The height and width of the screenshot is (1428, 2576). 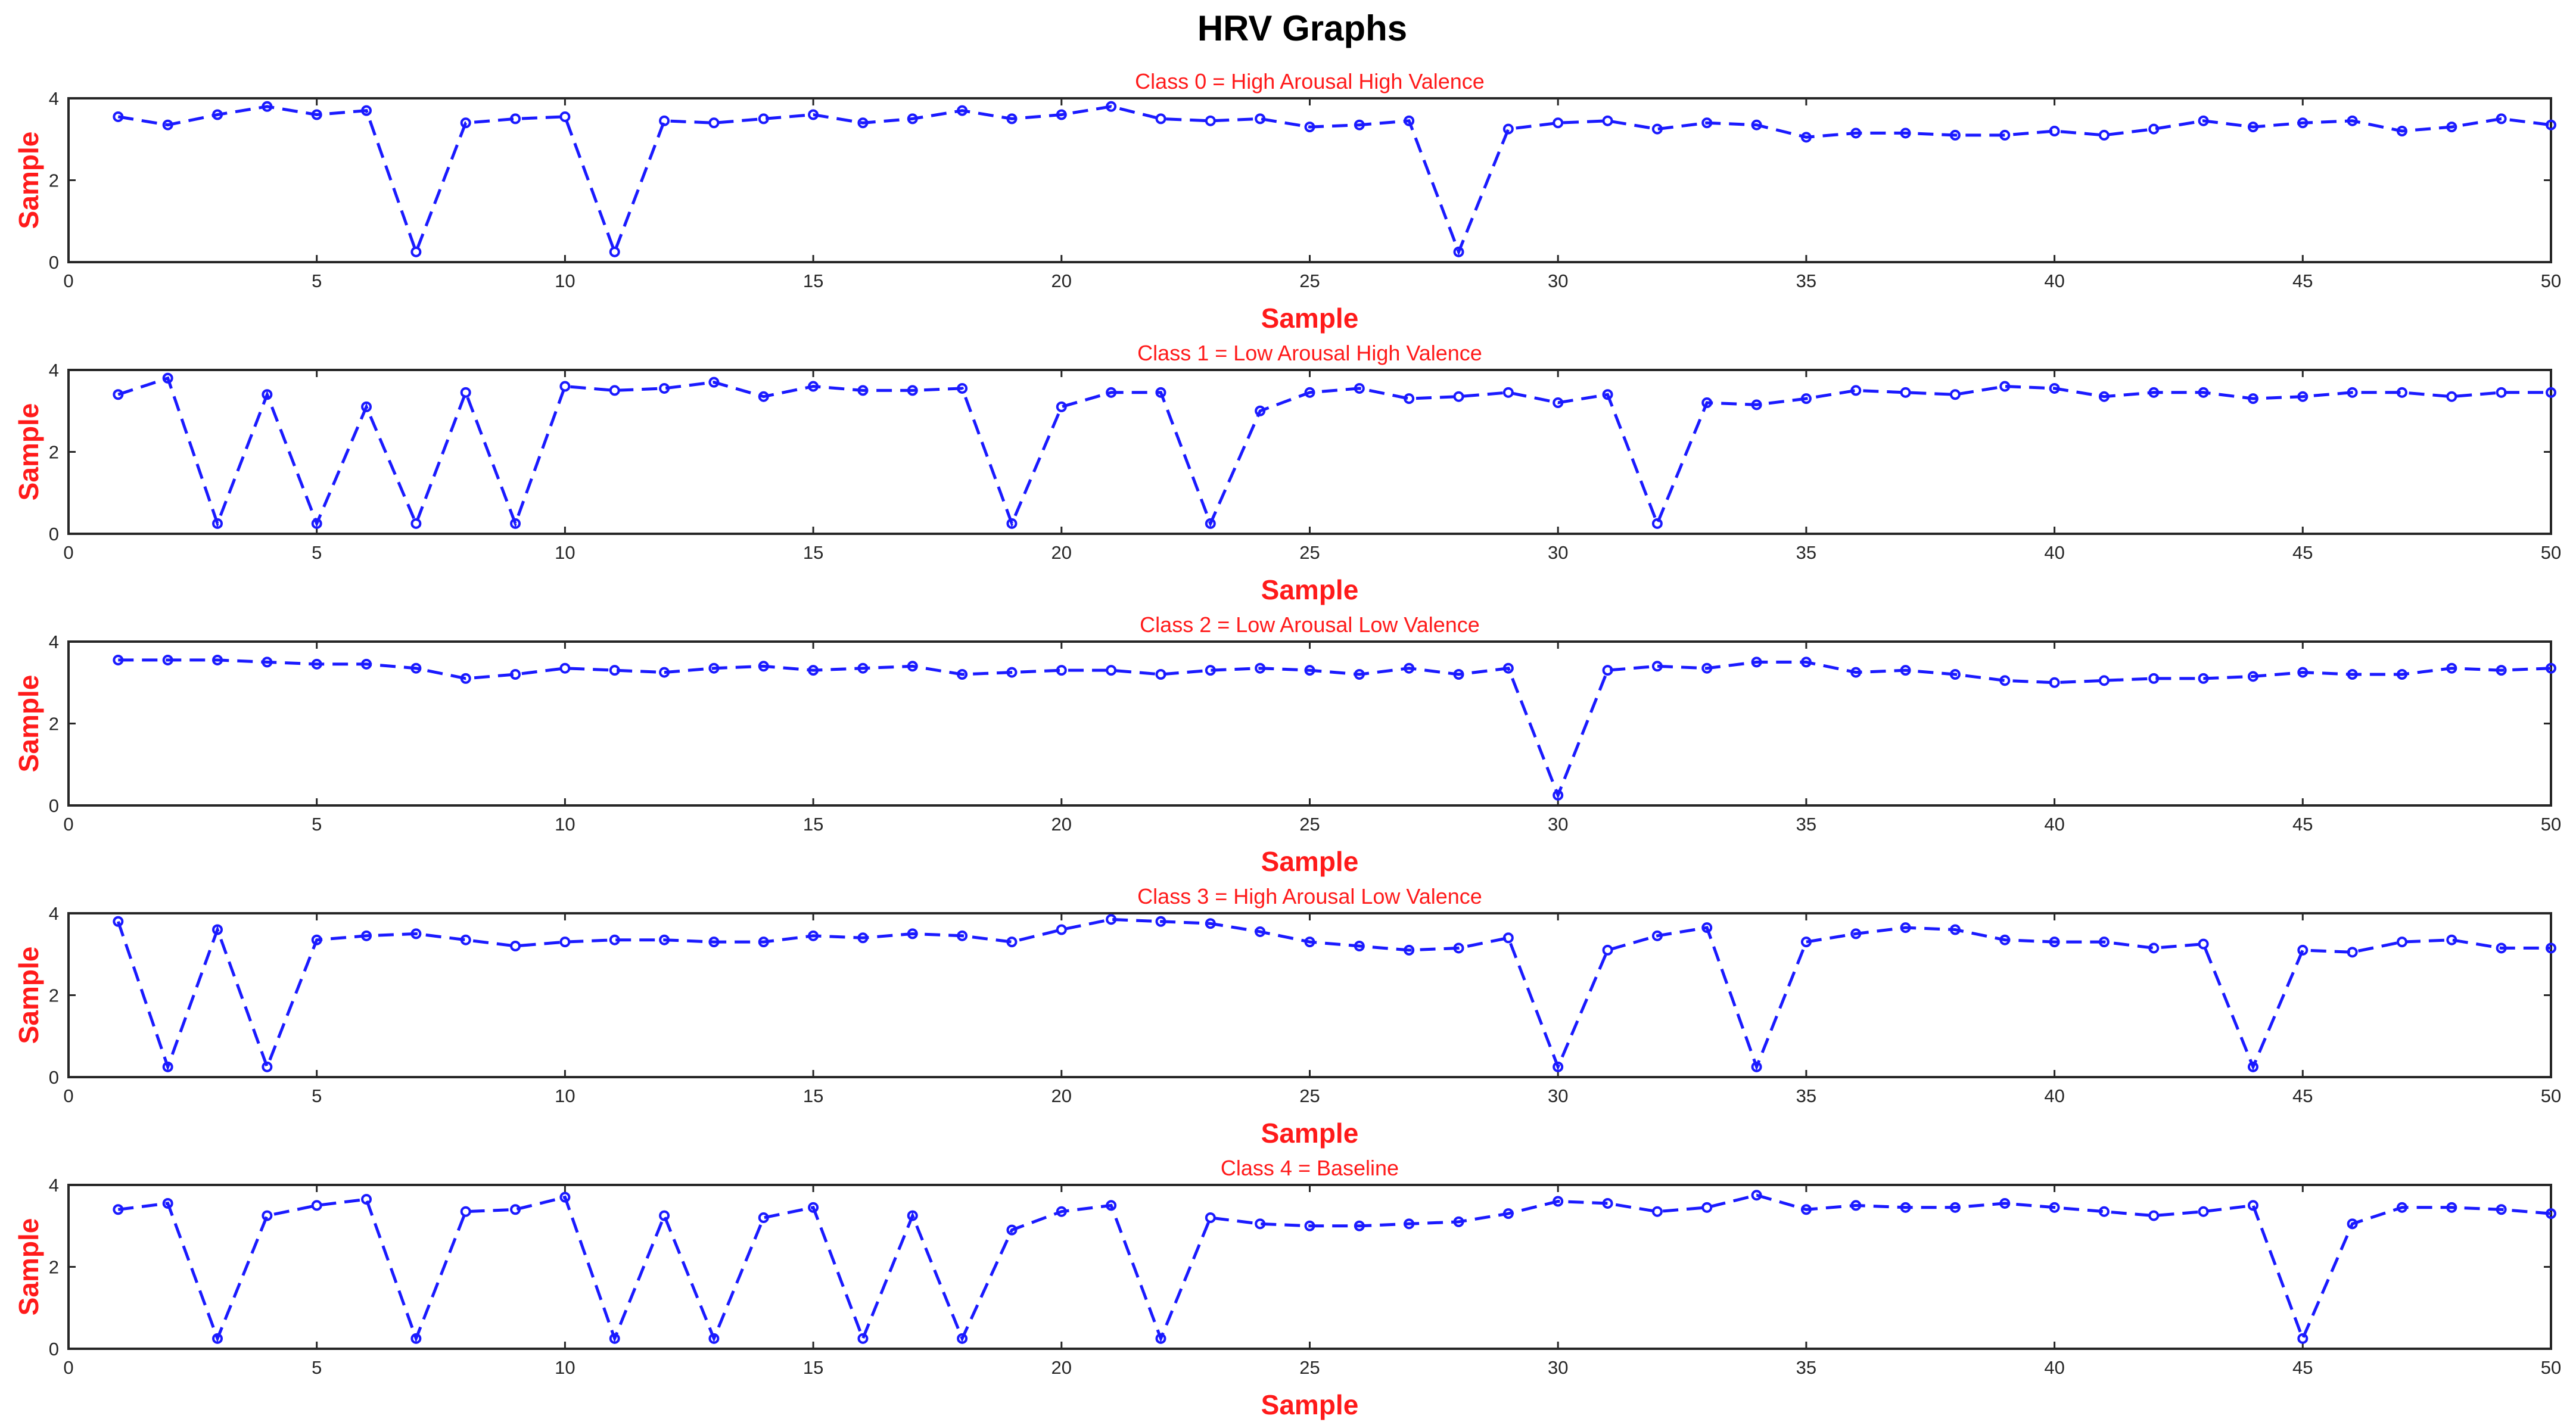 What do you see at coordinates (28, 180) in the screenshot?
I see `y-axis-label: Sample` at bounding box center [28, 180].